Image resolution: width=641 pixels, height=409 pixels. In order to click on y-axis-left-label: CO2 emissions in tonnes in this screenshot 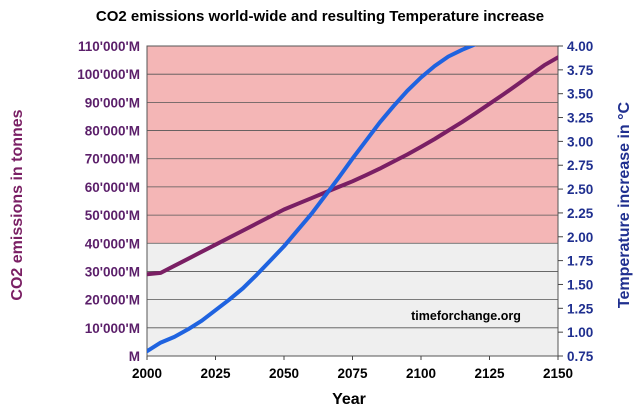, I will do `click(17, 204)`.